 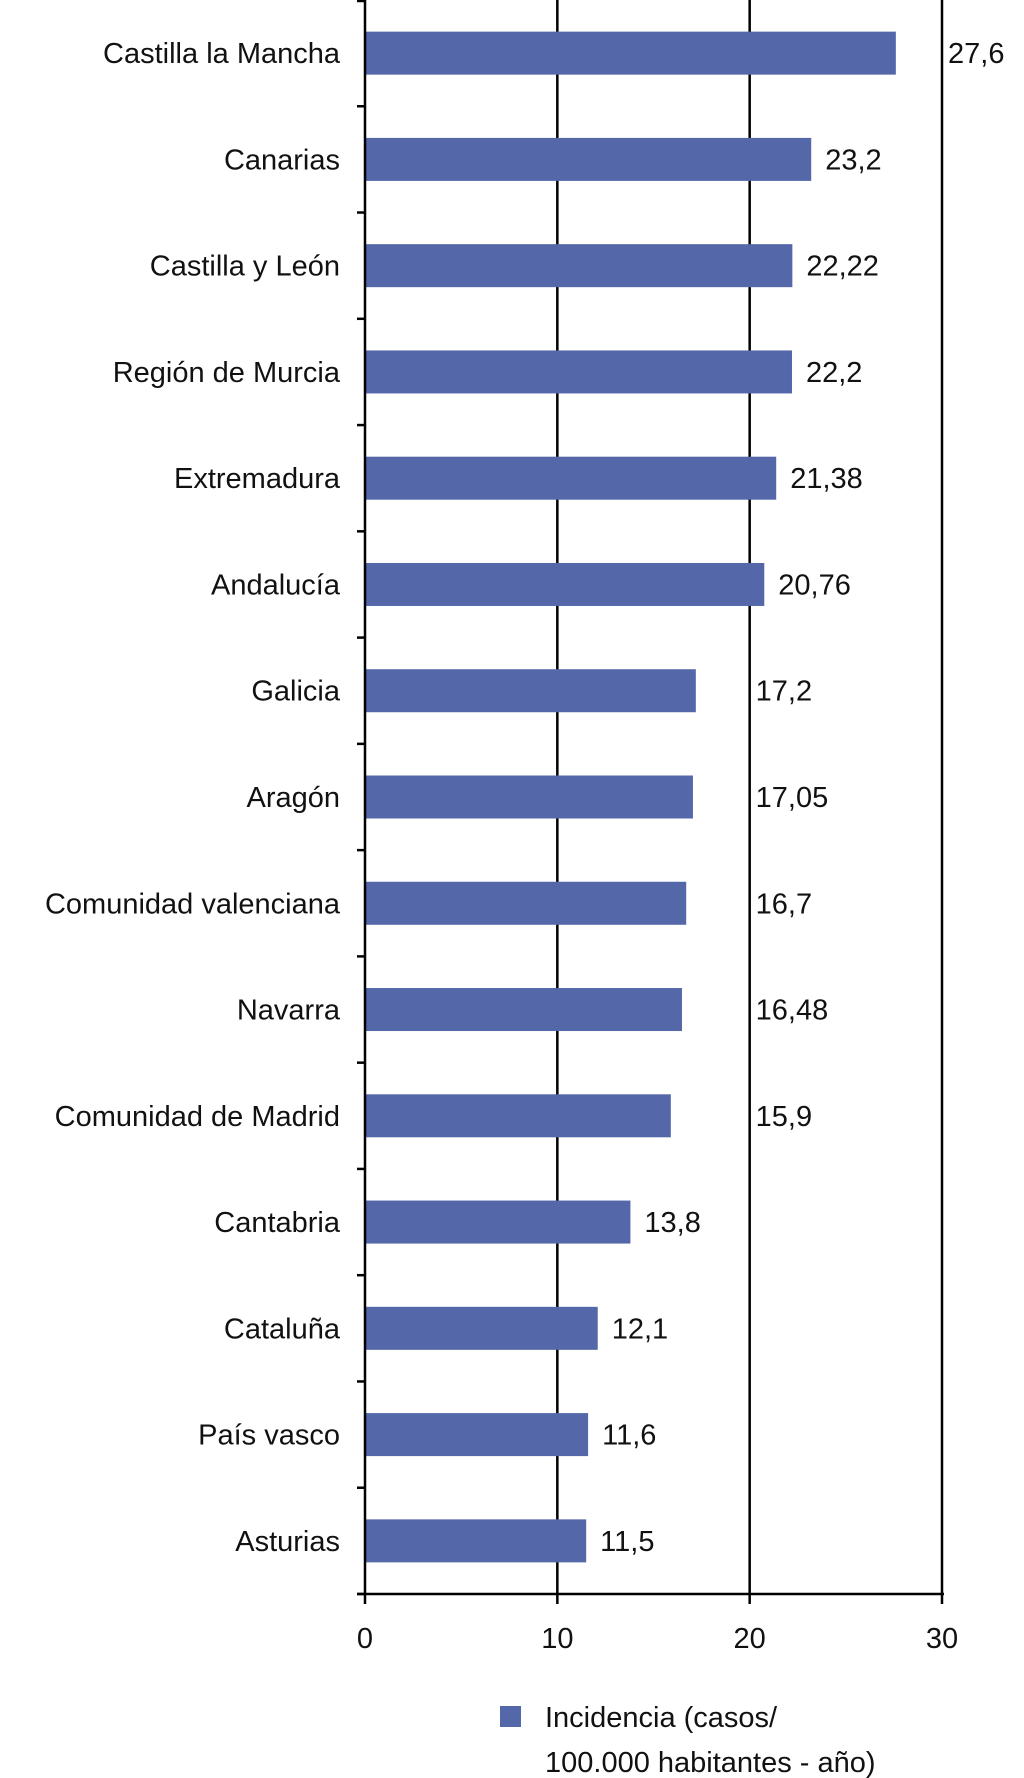 I want to click on x-tick-label: 30, so click(x=942, y=1639).